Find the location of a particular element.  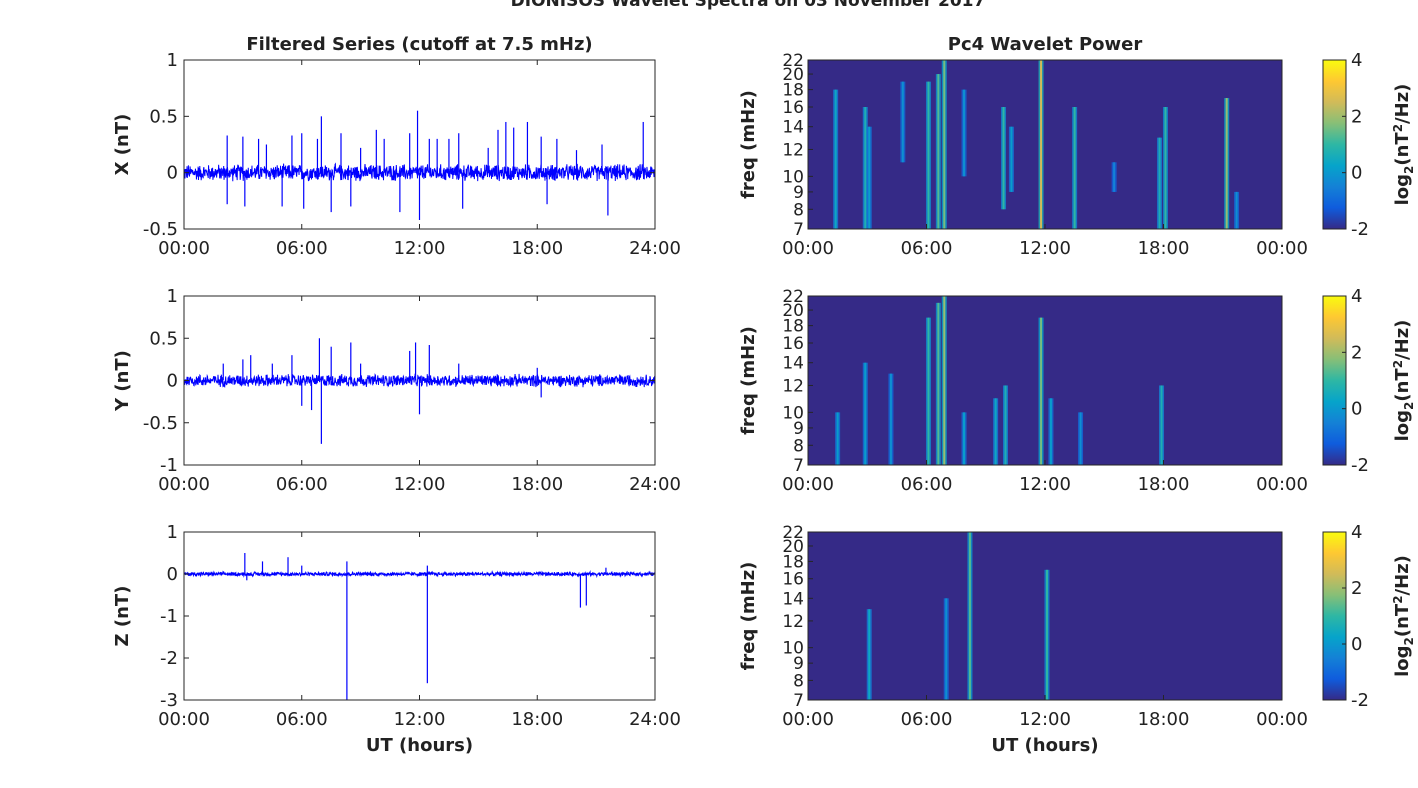

colorbar-tick-label: 0 is located at coordinates (1356, 409).